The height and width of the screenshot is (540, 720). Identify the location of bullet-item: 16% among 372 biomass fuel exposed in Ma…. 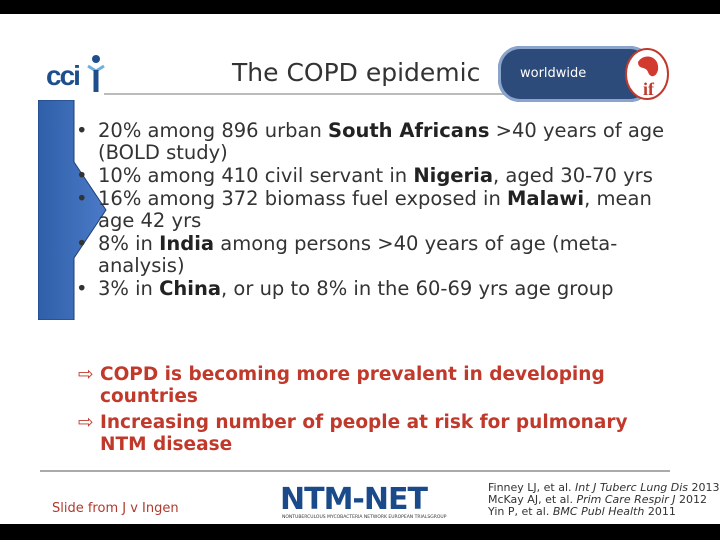
(371, 210).